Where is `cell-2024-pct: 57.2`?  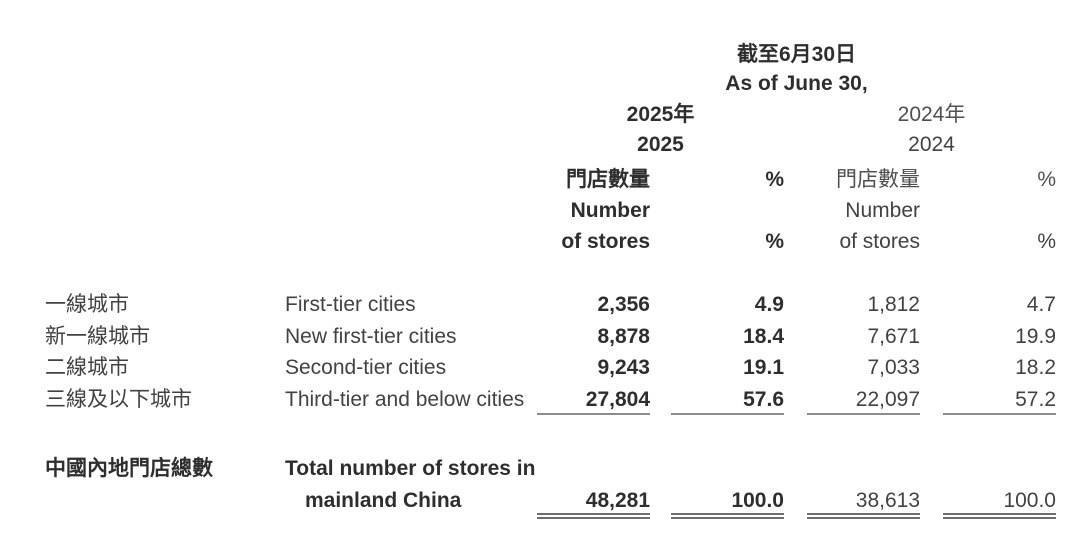 cell-2024-pct: 57.2 is located at coordinates (1035, 399).